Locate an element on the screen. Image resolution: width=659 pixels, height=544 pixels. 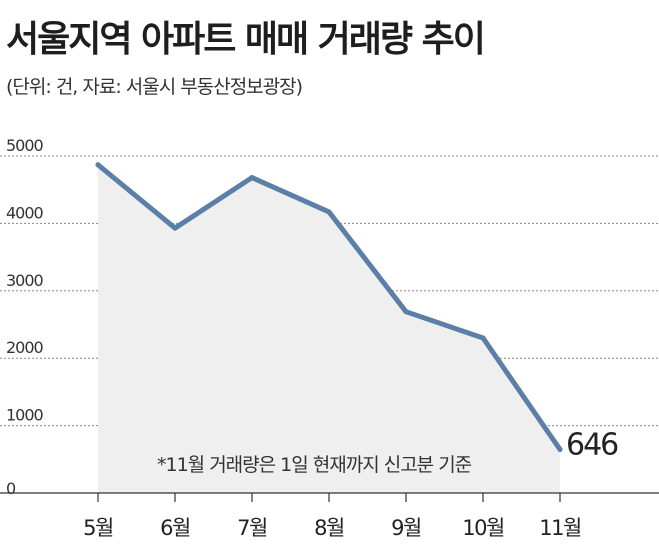
y-tick-label: 4000 is located at coordinates (25, 212).